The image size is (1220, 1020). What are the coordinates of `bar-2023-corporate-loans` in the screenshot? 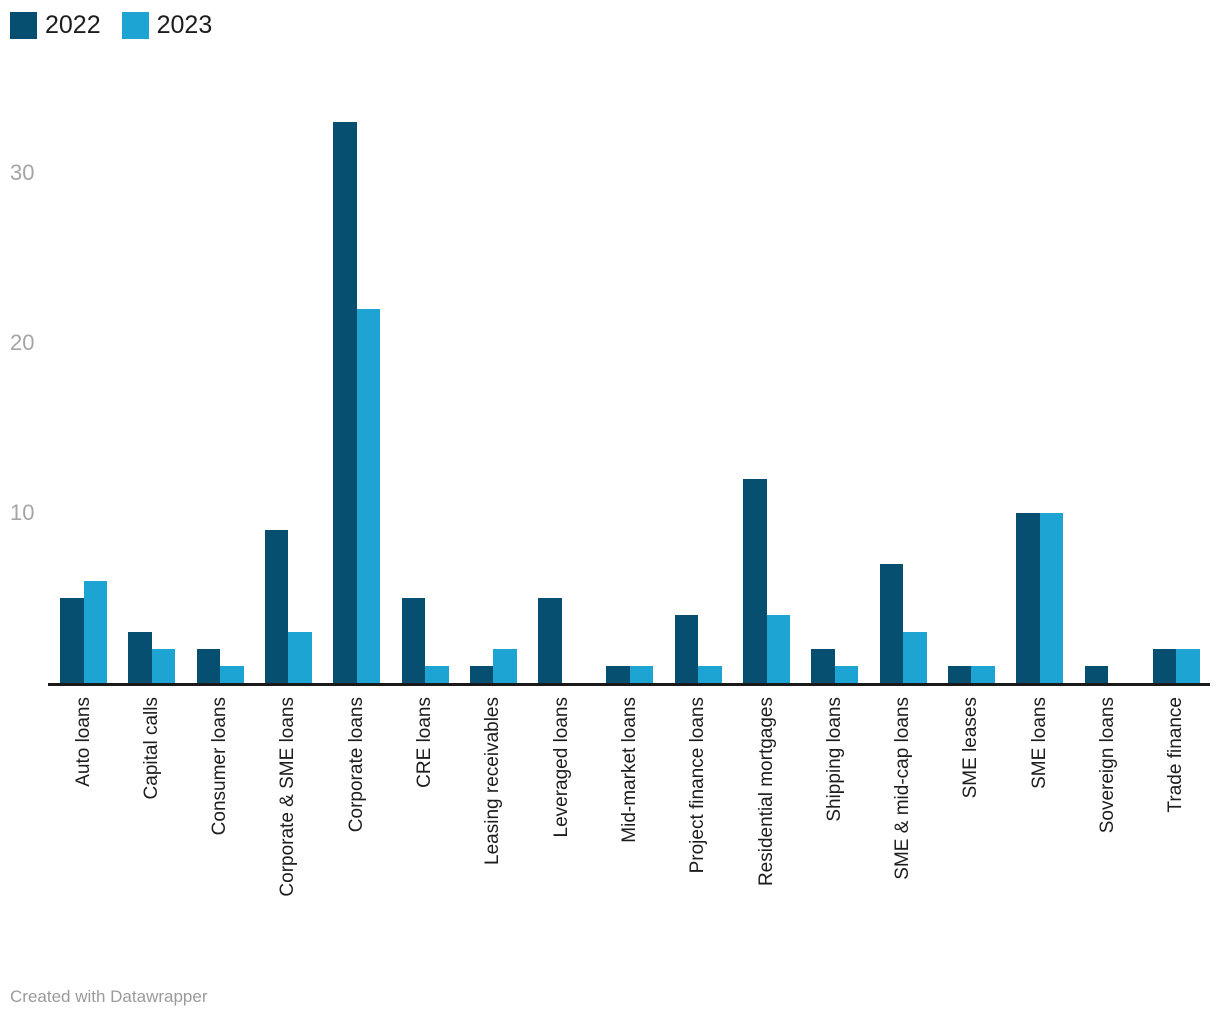 It's located at (368, 496).